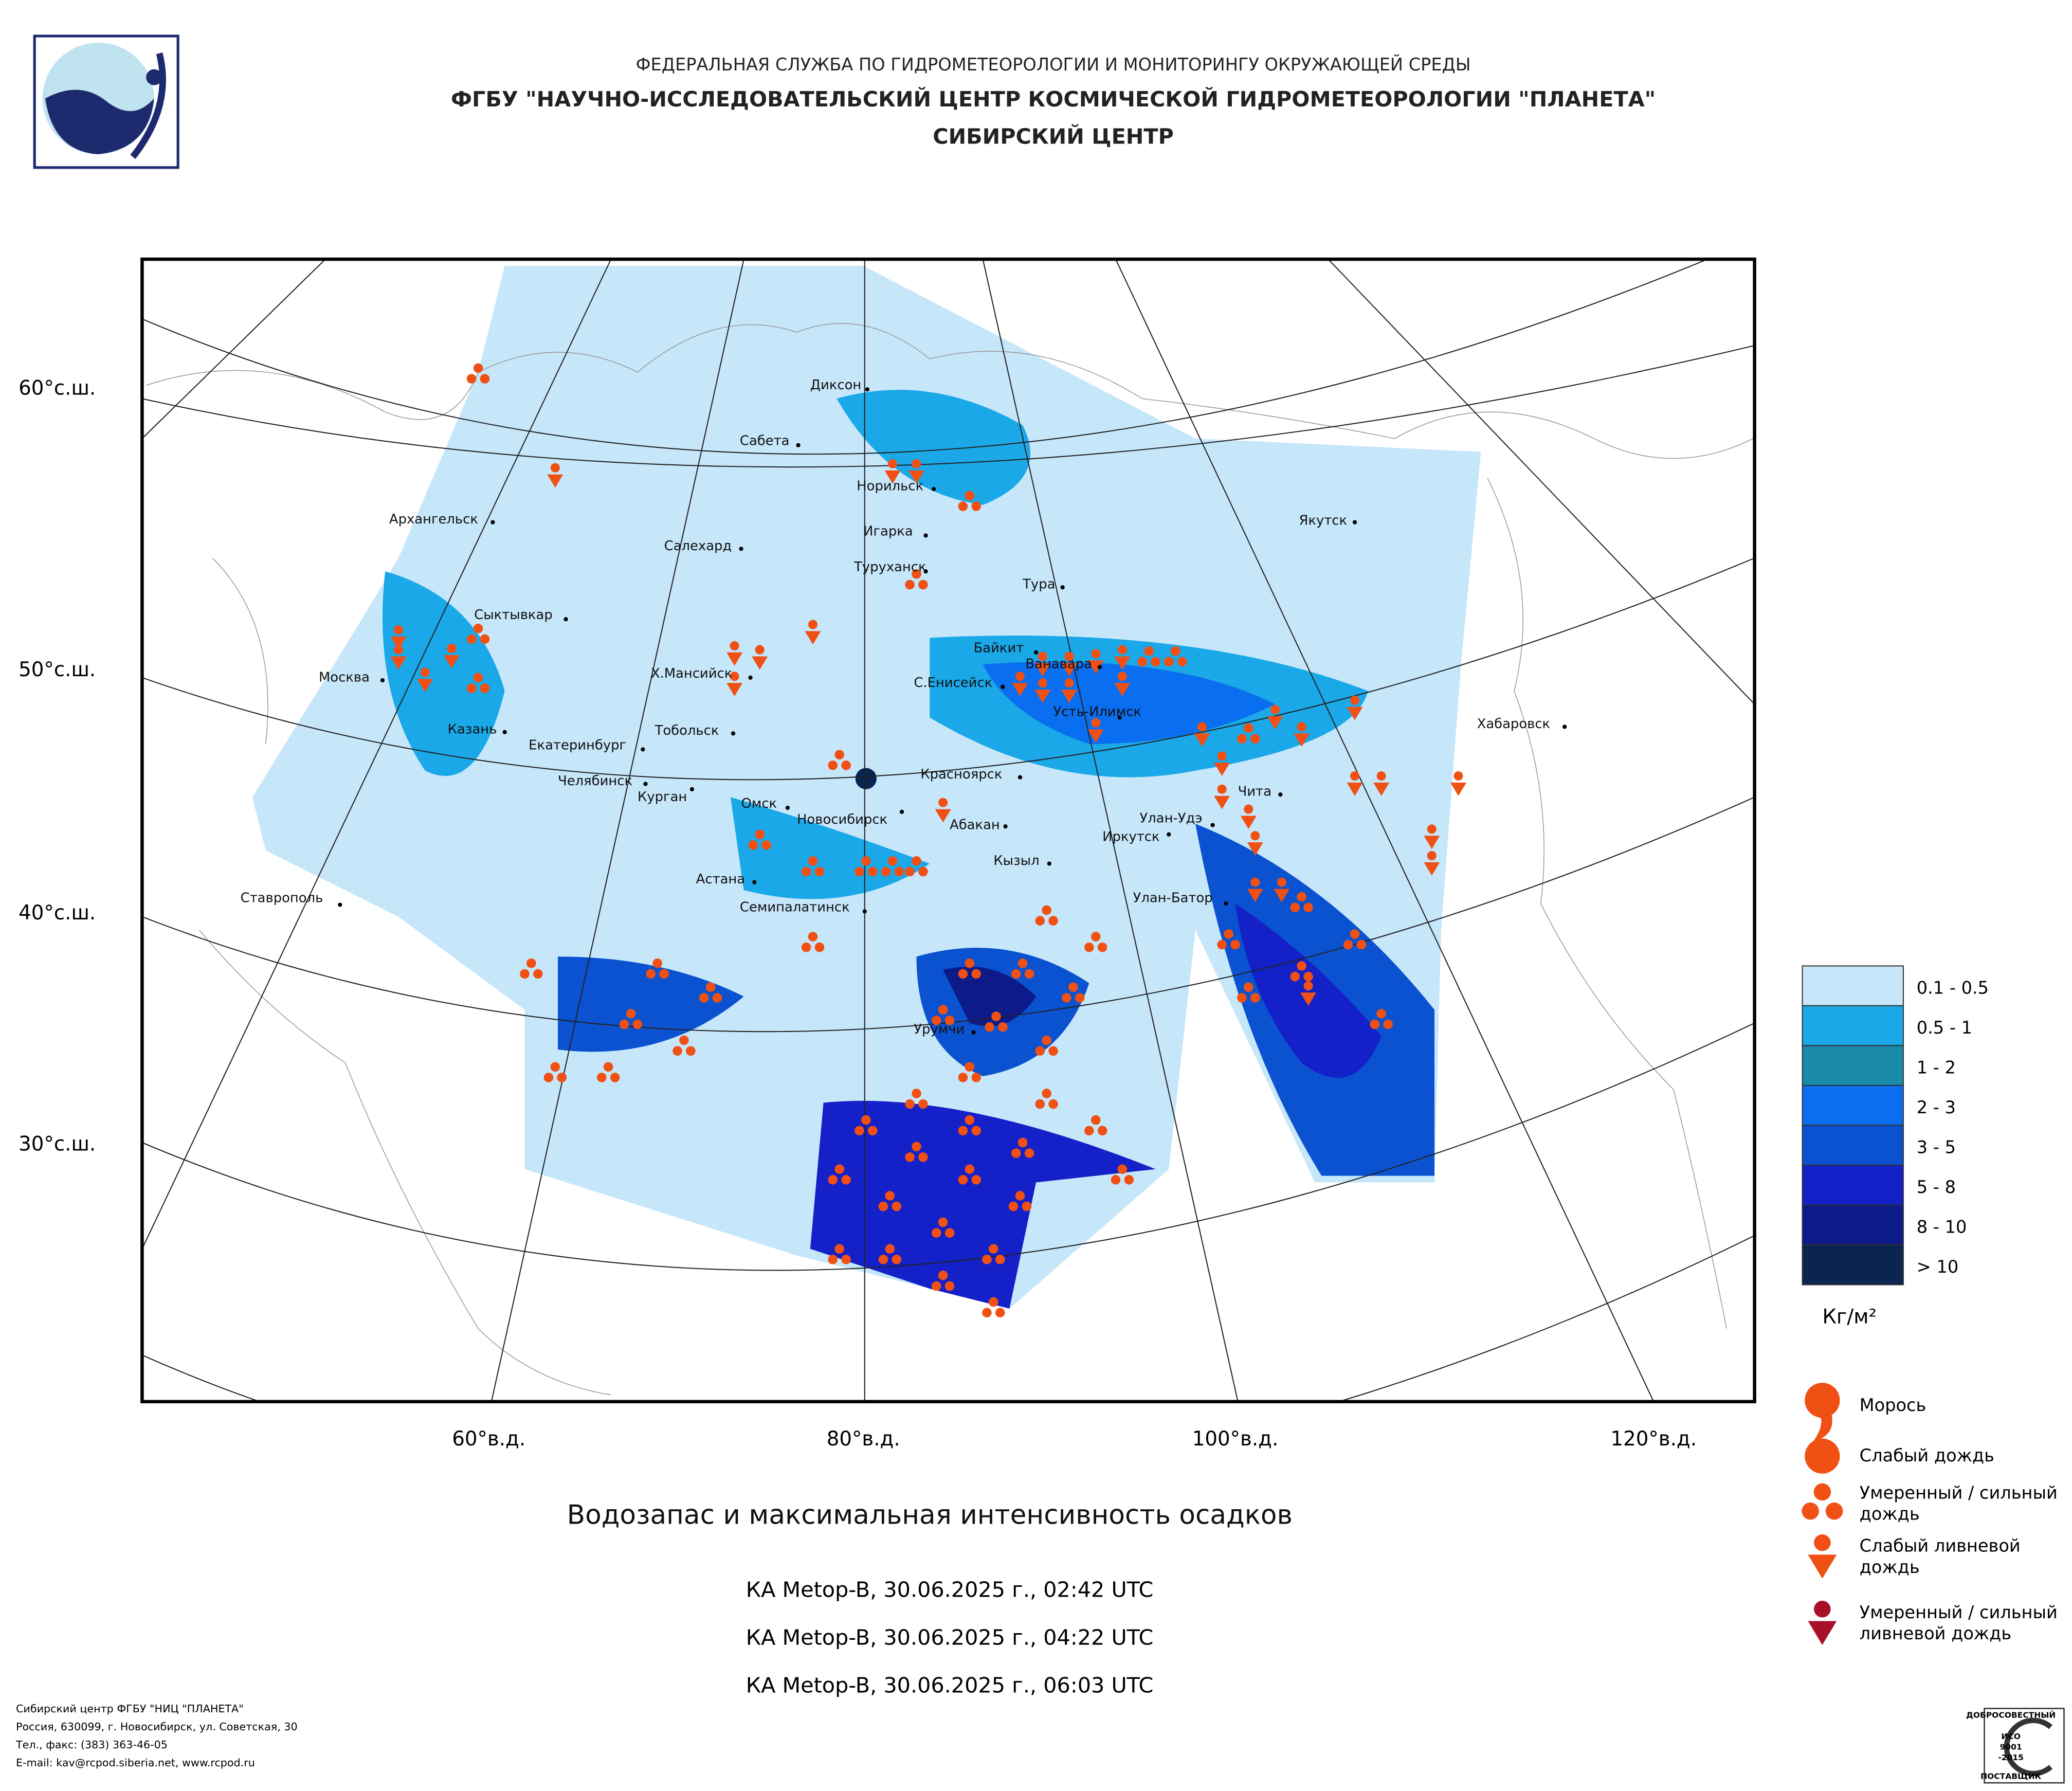 The image size is (2072, 1791). I want to click on lon-label: 80°в.д., so click(863, 1439).